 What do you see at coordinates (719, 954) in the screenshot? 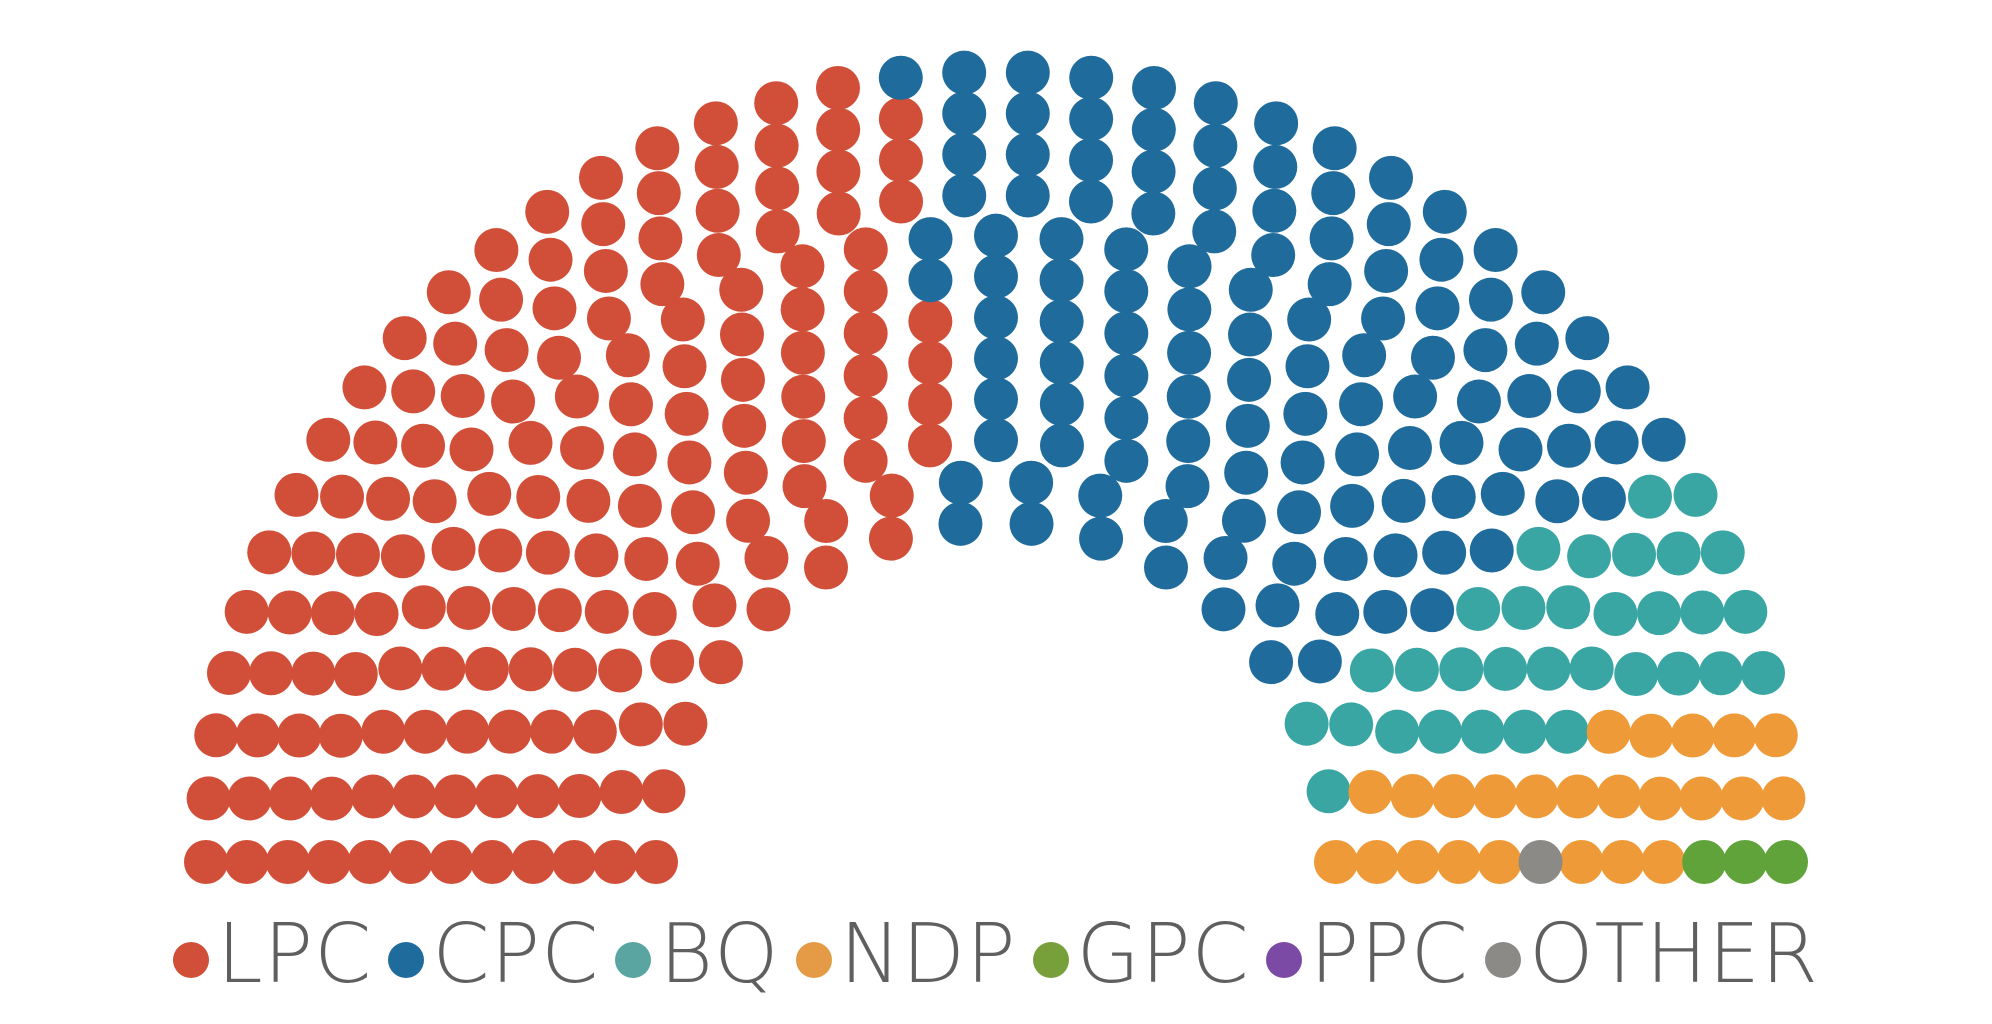
I see `legend-label-bq: BQ` at bounding box center [719, 954].